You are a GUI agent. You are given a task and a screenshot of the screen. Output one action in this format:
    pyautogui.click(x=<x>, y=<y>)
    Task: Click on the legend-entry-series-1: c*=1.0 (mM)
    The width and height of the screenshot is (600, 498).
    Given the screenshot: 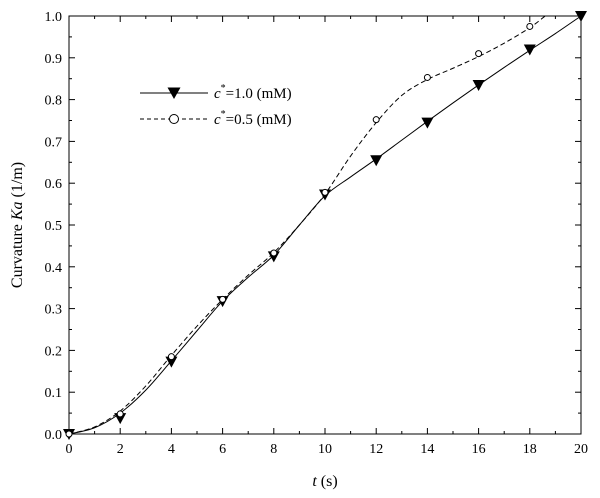 What is the action you would take?
    pyautogui.click(x=216, y=92)
    